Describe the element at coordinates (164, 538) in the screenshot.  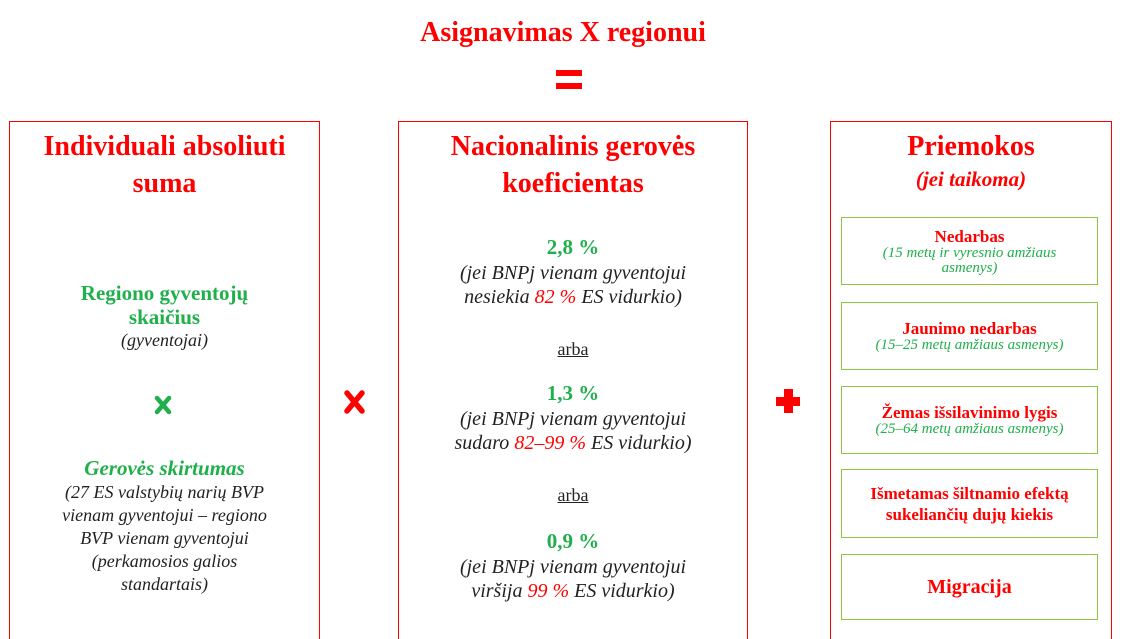
I see `note-line: BVP vienam gyventojui` at that location.